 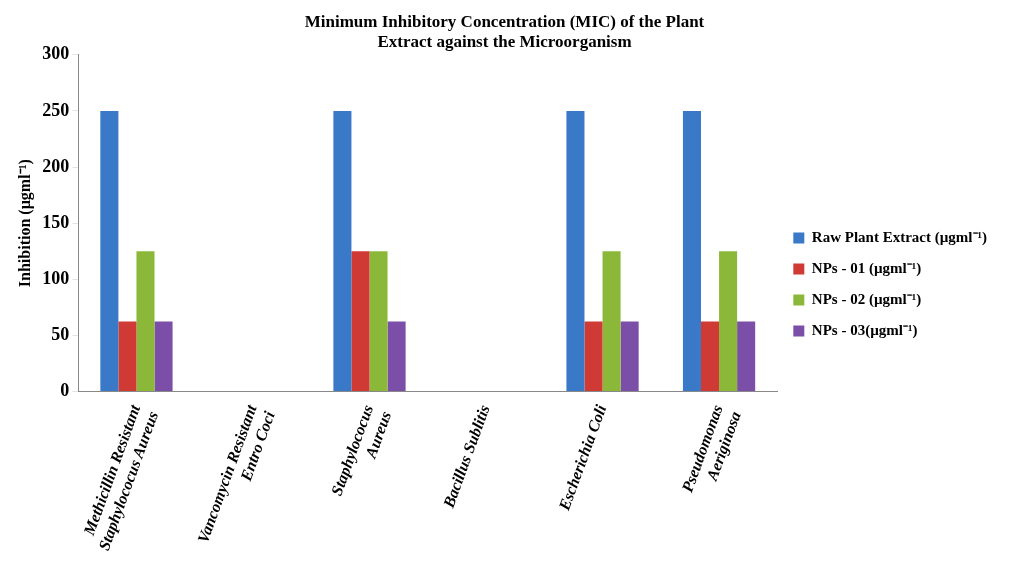 I want to click on y-tick-label: 300, so click(x=56, y=53).